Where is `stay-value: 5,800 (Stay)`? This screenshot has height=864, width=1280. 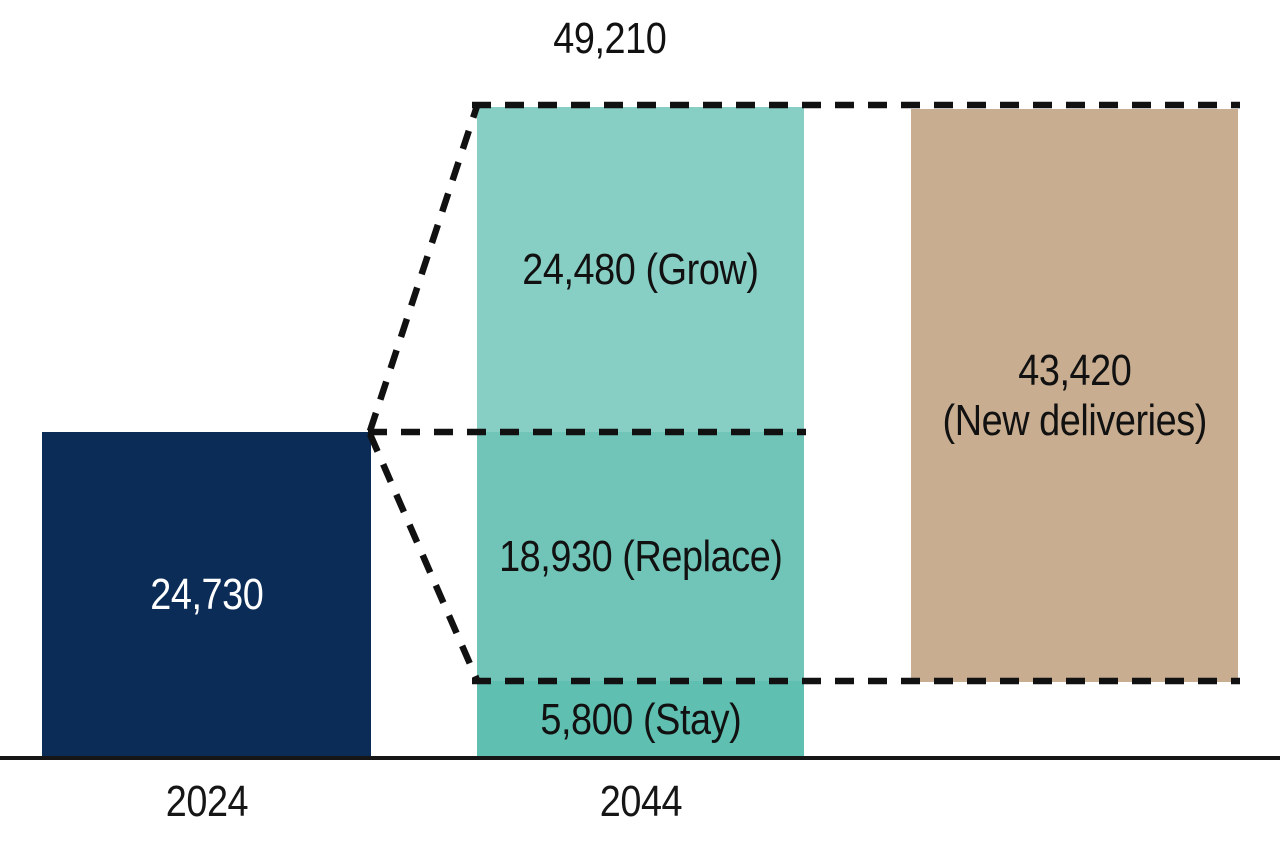 stay-value: 5,800 (Stay) is located at coordinates (640, 719).